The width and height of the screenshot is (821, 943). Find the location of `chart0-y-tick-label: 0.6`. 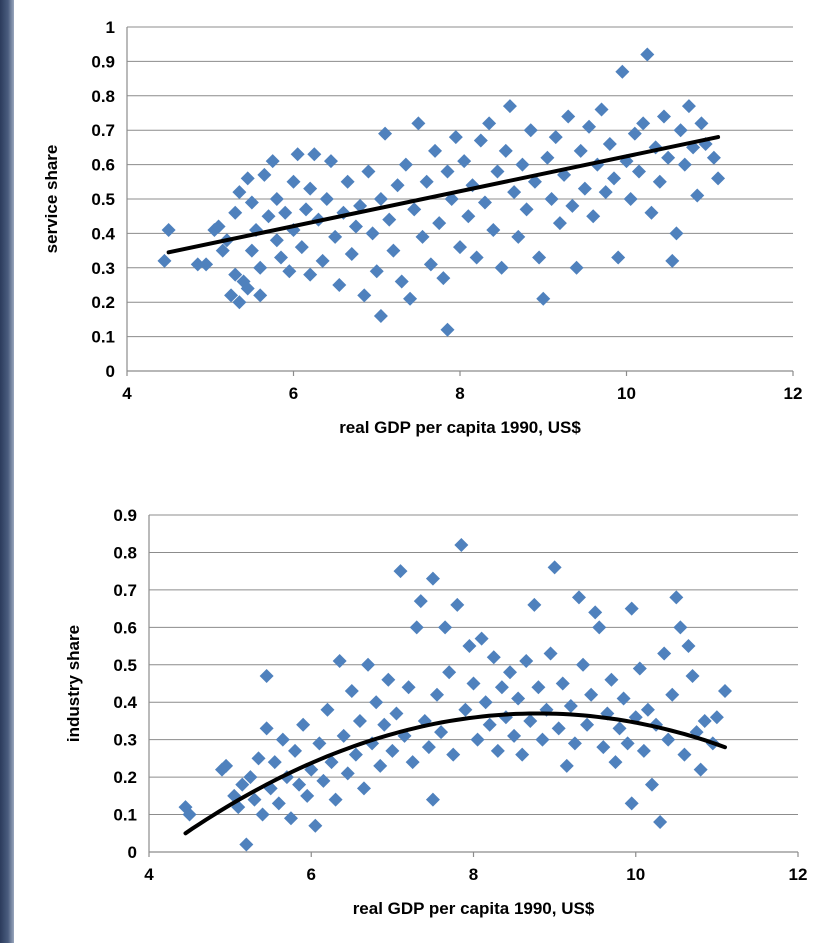

chart0-y-tick-label: 0.6 is located at coordinates (103, 165).